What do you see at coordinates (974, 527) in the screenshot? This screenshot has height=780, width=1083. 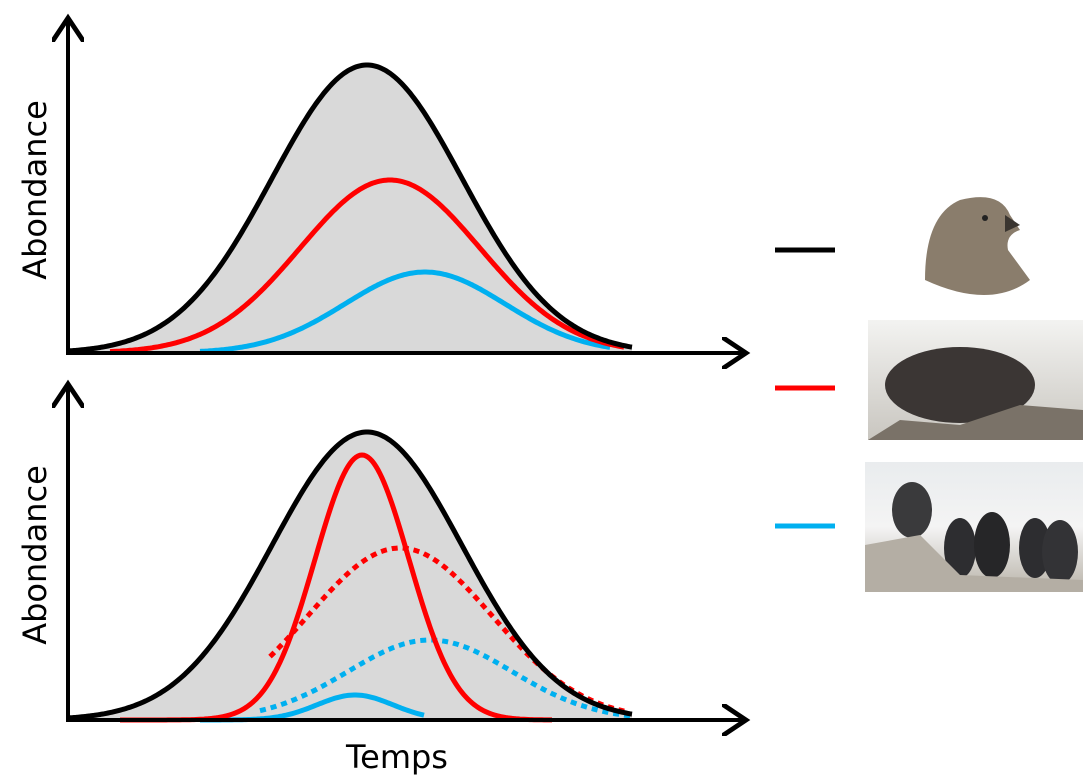 I see `photo-penguins` at bounding box center [974, 527].